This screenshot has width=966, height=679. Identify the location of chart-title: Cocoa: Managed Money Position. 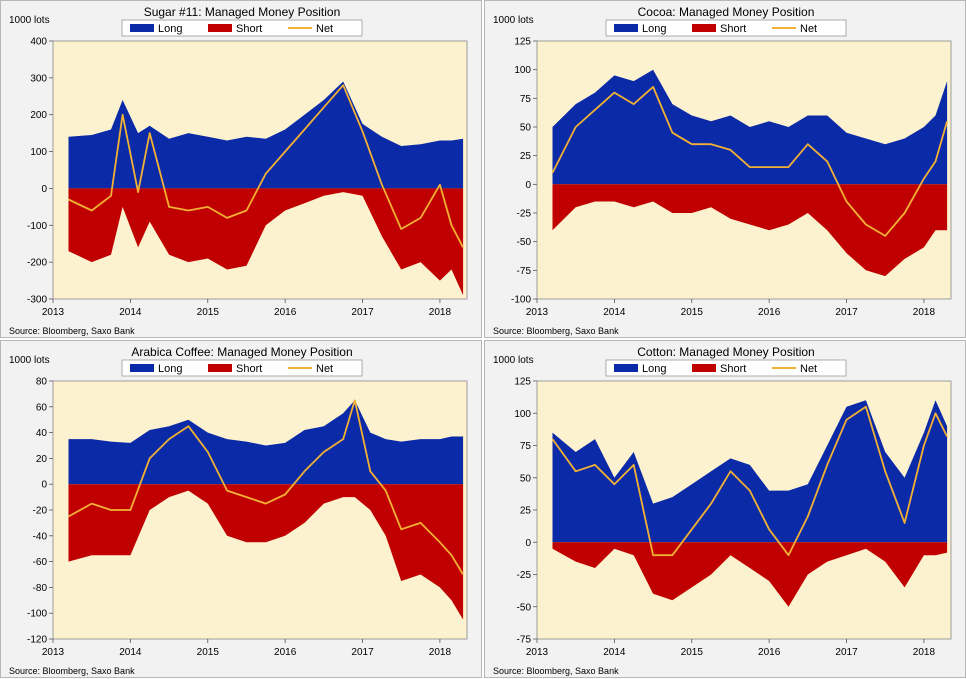
(726, 12).